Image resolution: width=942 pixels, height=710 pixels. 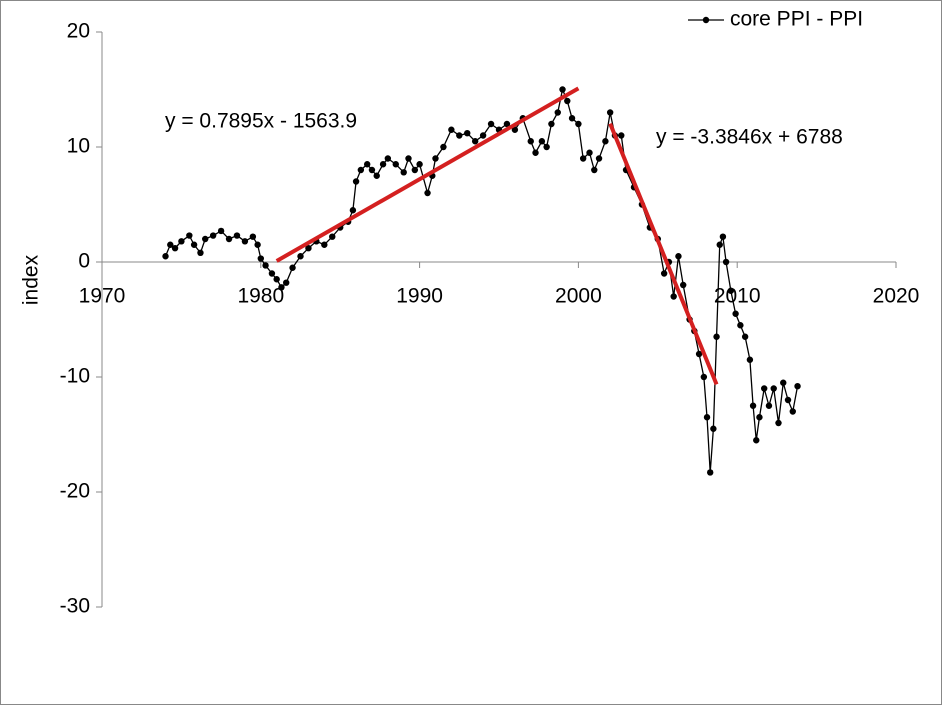 What do you see at coordinates (75, 491) in the screenshot?
I see `y-tick-label: -20` at bounding box center [75, 491].